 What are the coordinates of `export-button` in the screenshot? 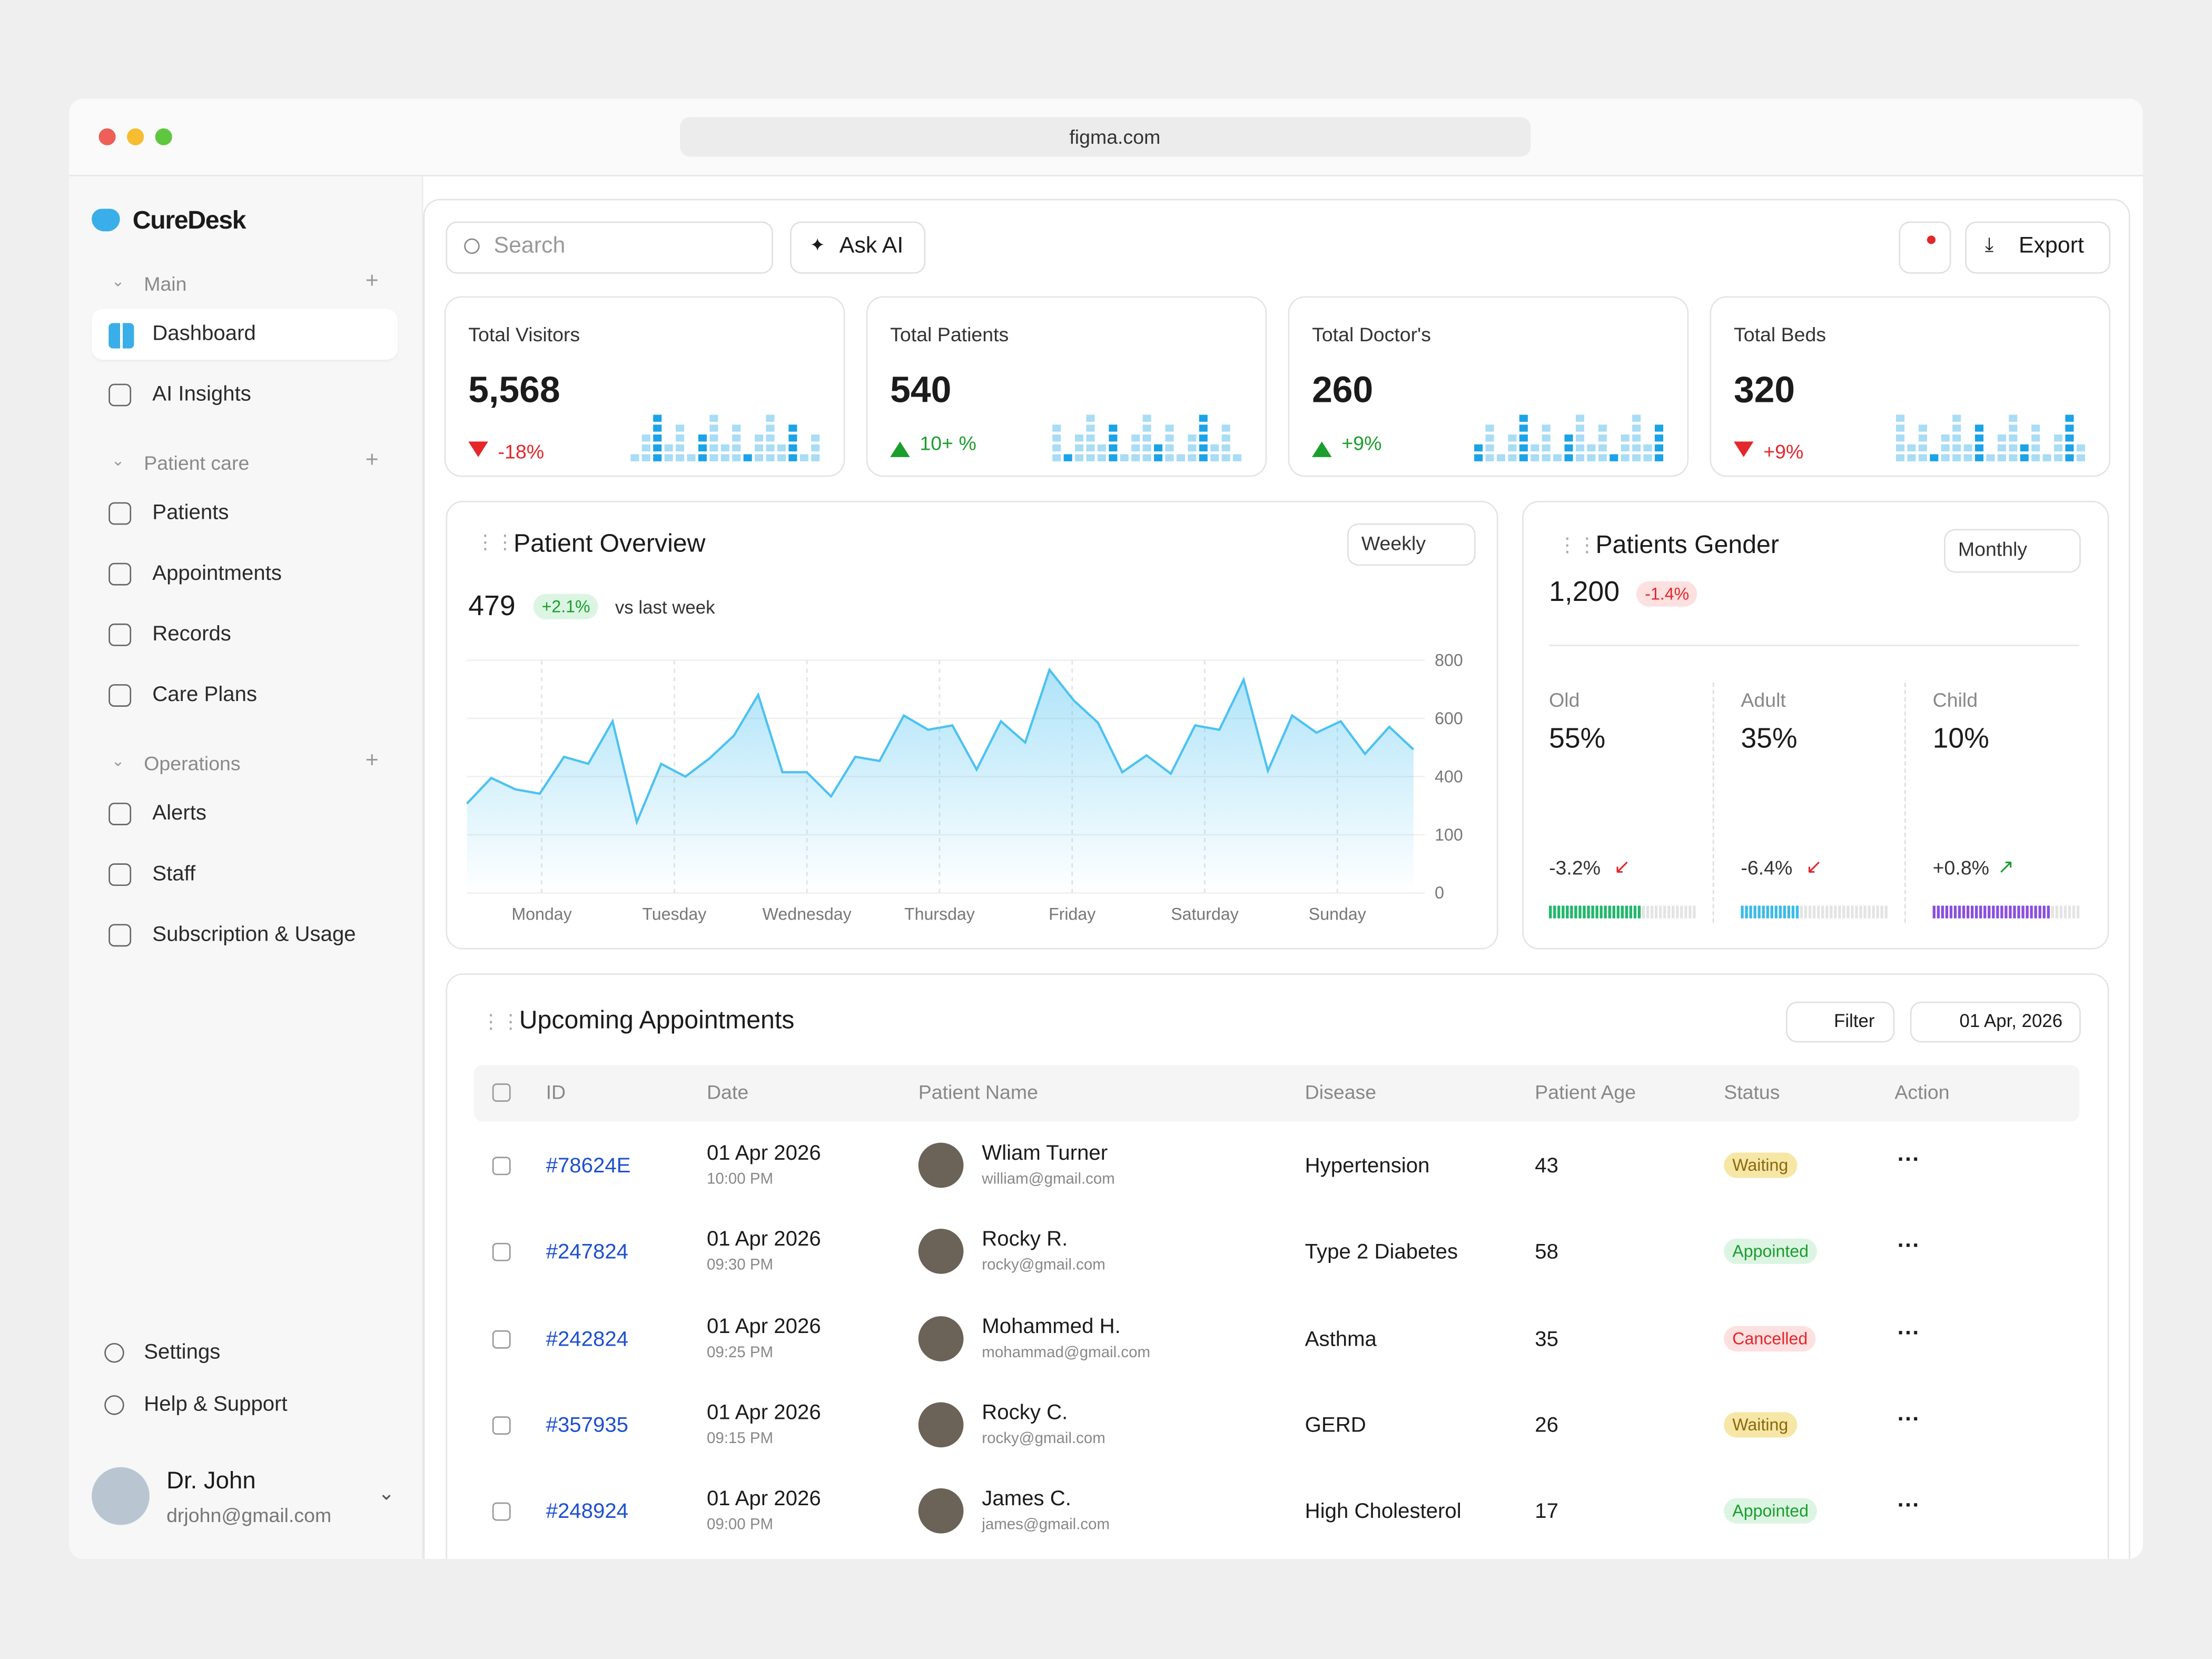 It's located at (2038, 247).